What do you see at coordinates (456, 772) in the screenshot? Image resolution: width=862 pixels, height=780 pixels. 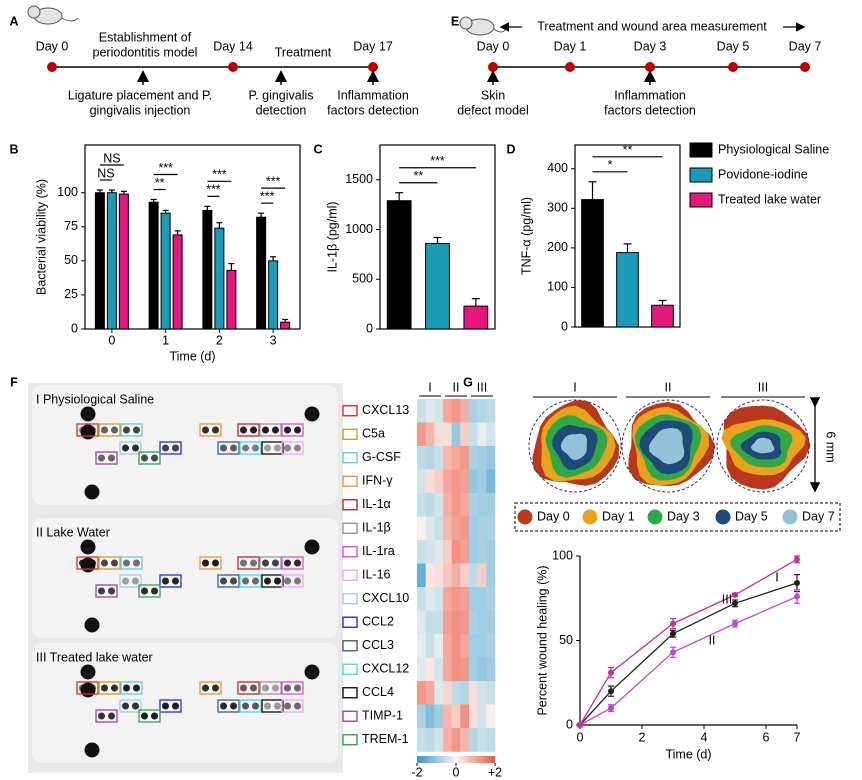 I see `colorbar-label: 0` at bounding box center [456, 772].